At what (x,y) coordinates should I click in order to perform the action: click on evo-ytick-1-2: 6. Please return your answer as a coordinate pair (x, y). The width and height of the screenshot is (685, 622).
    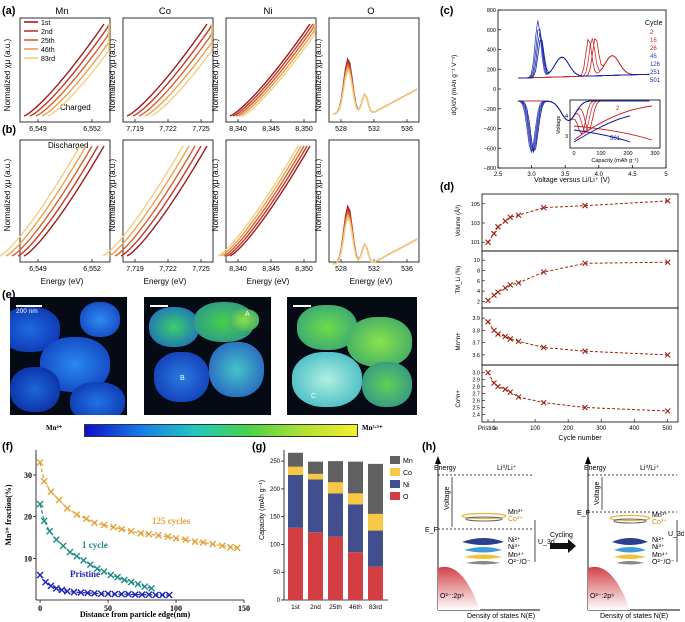
    Looking at the image, I should click on (478, 282).